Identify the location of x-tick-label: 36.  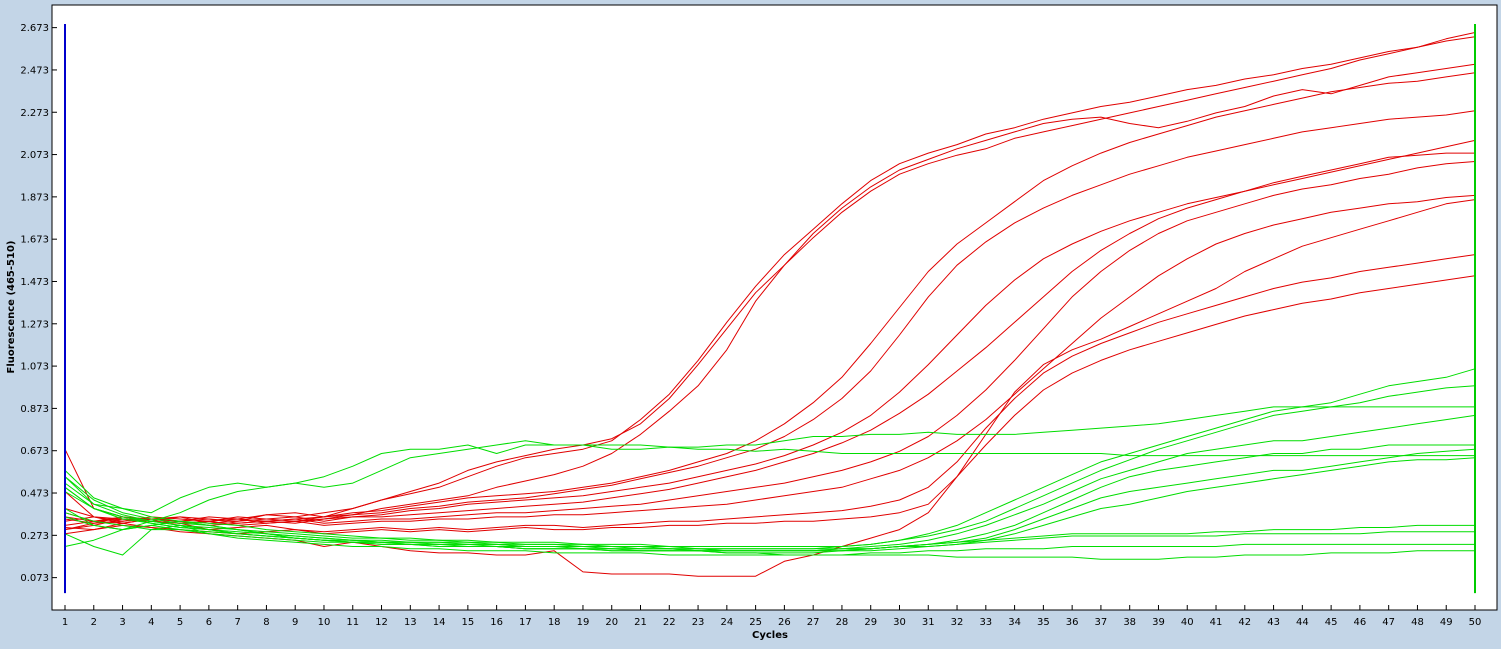
(1072, 622).